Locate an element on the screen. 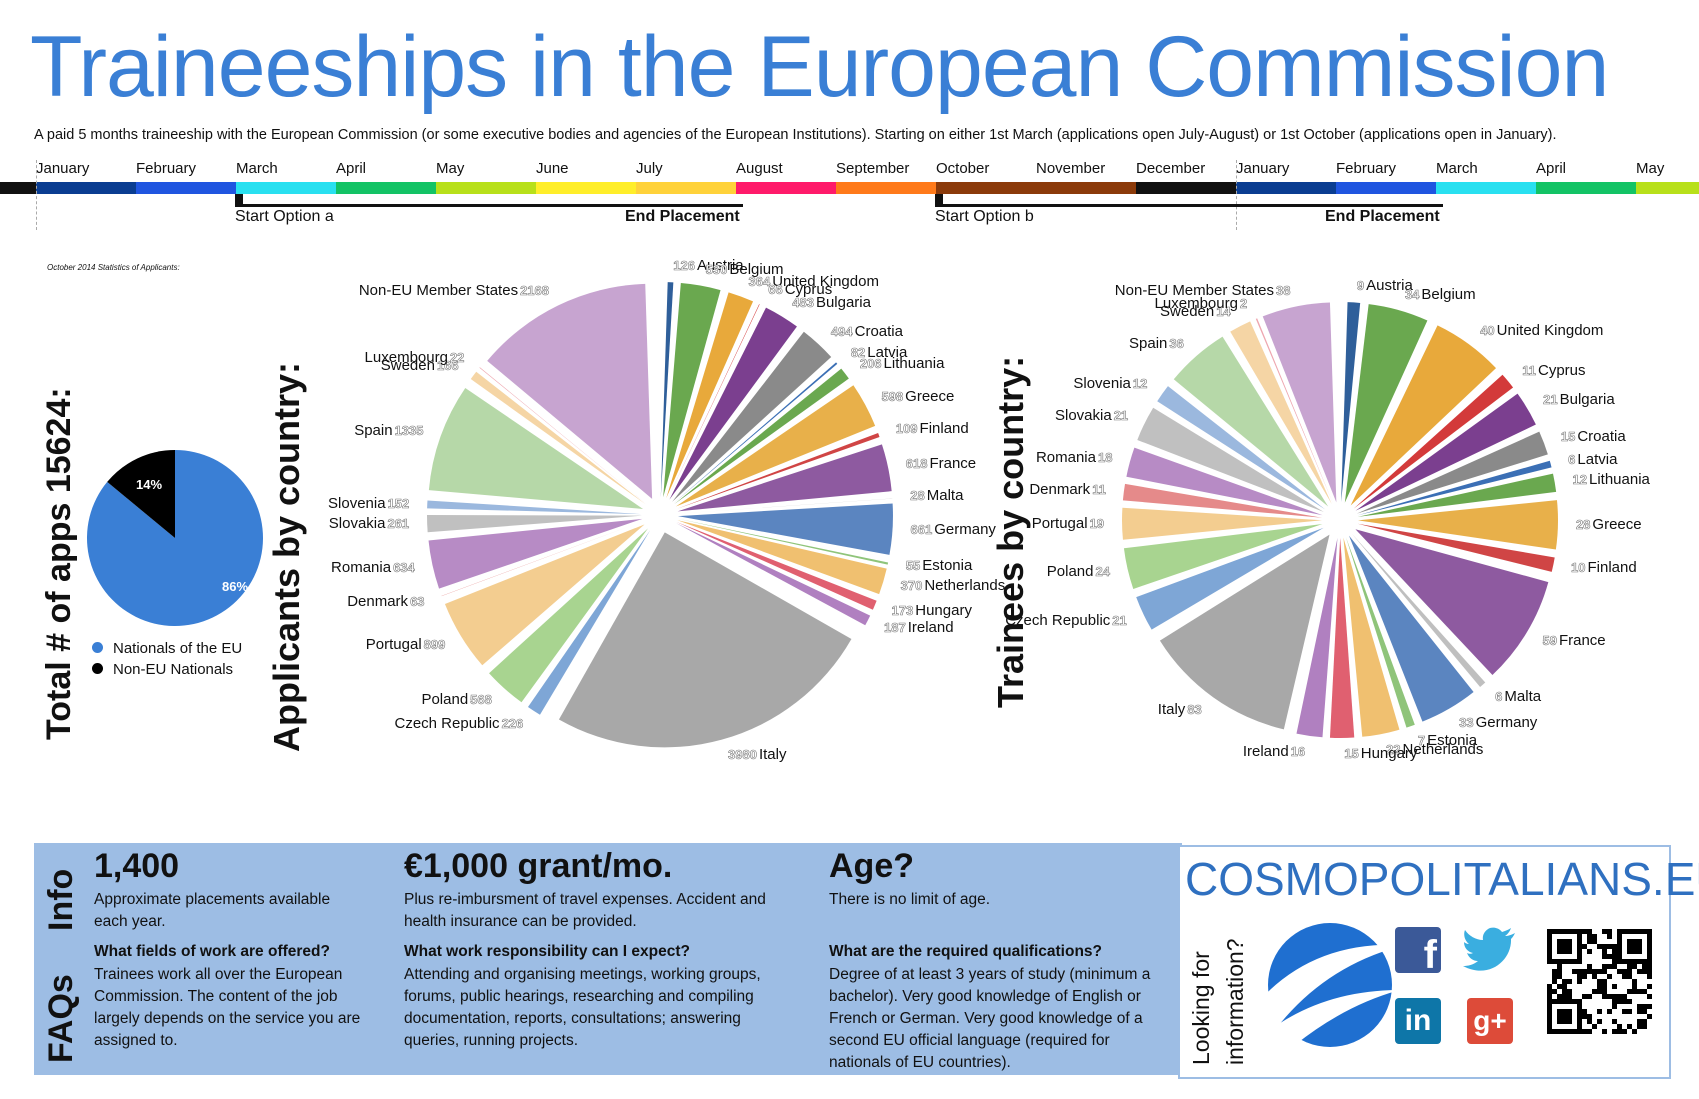  brand-name: COSMOPOLITALIANS.EU is located at coordinates (1442, 879).